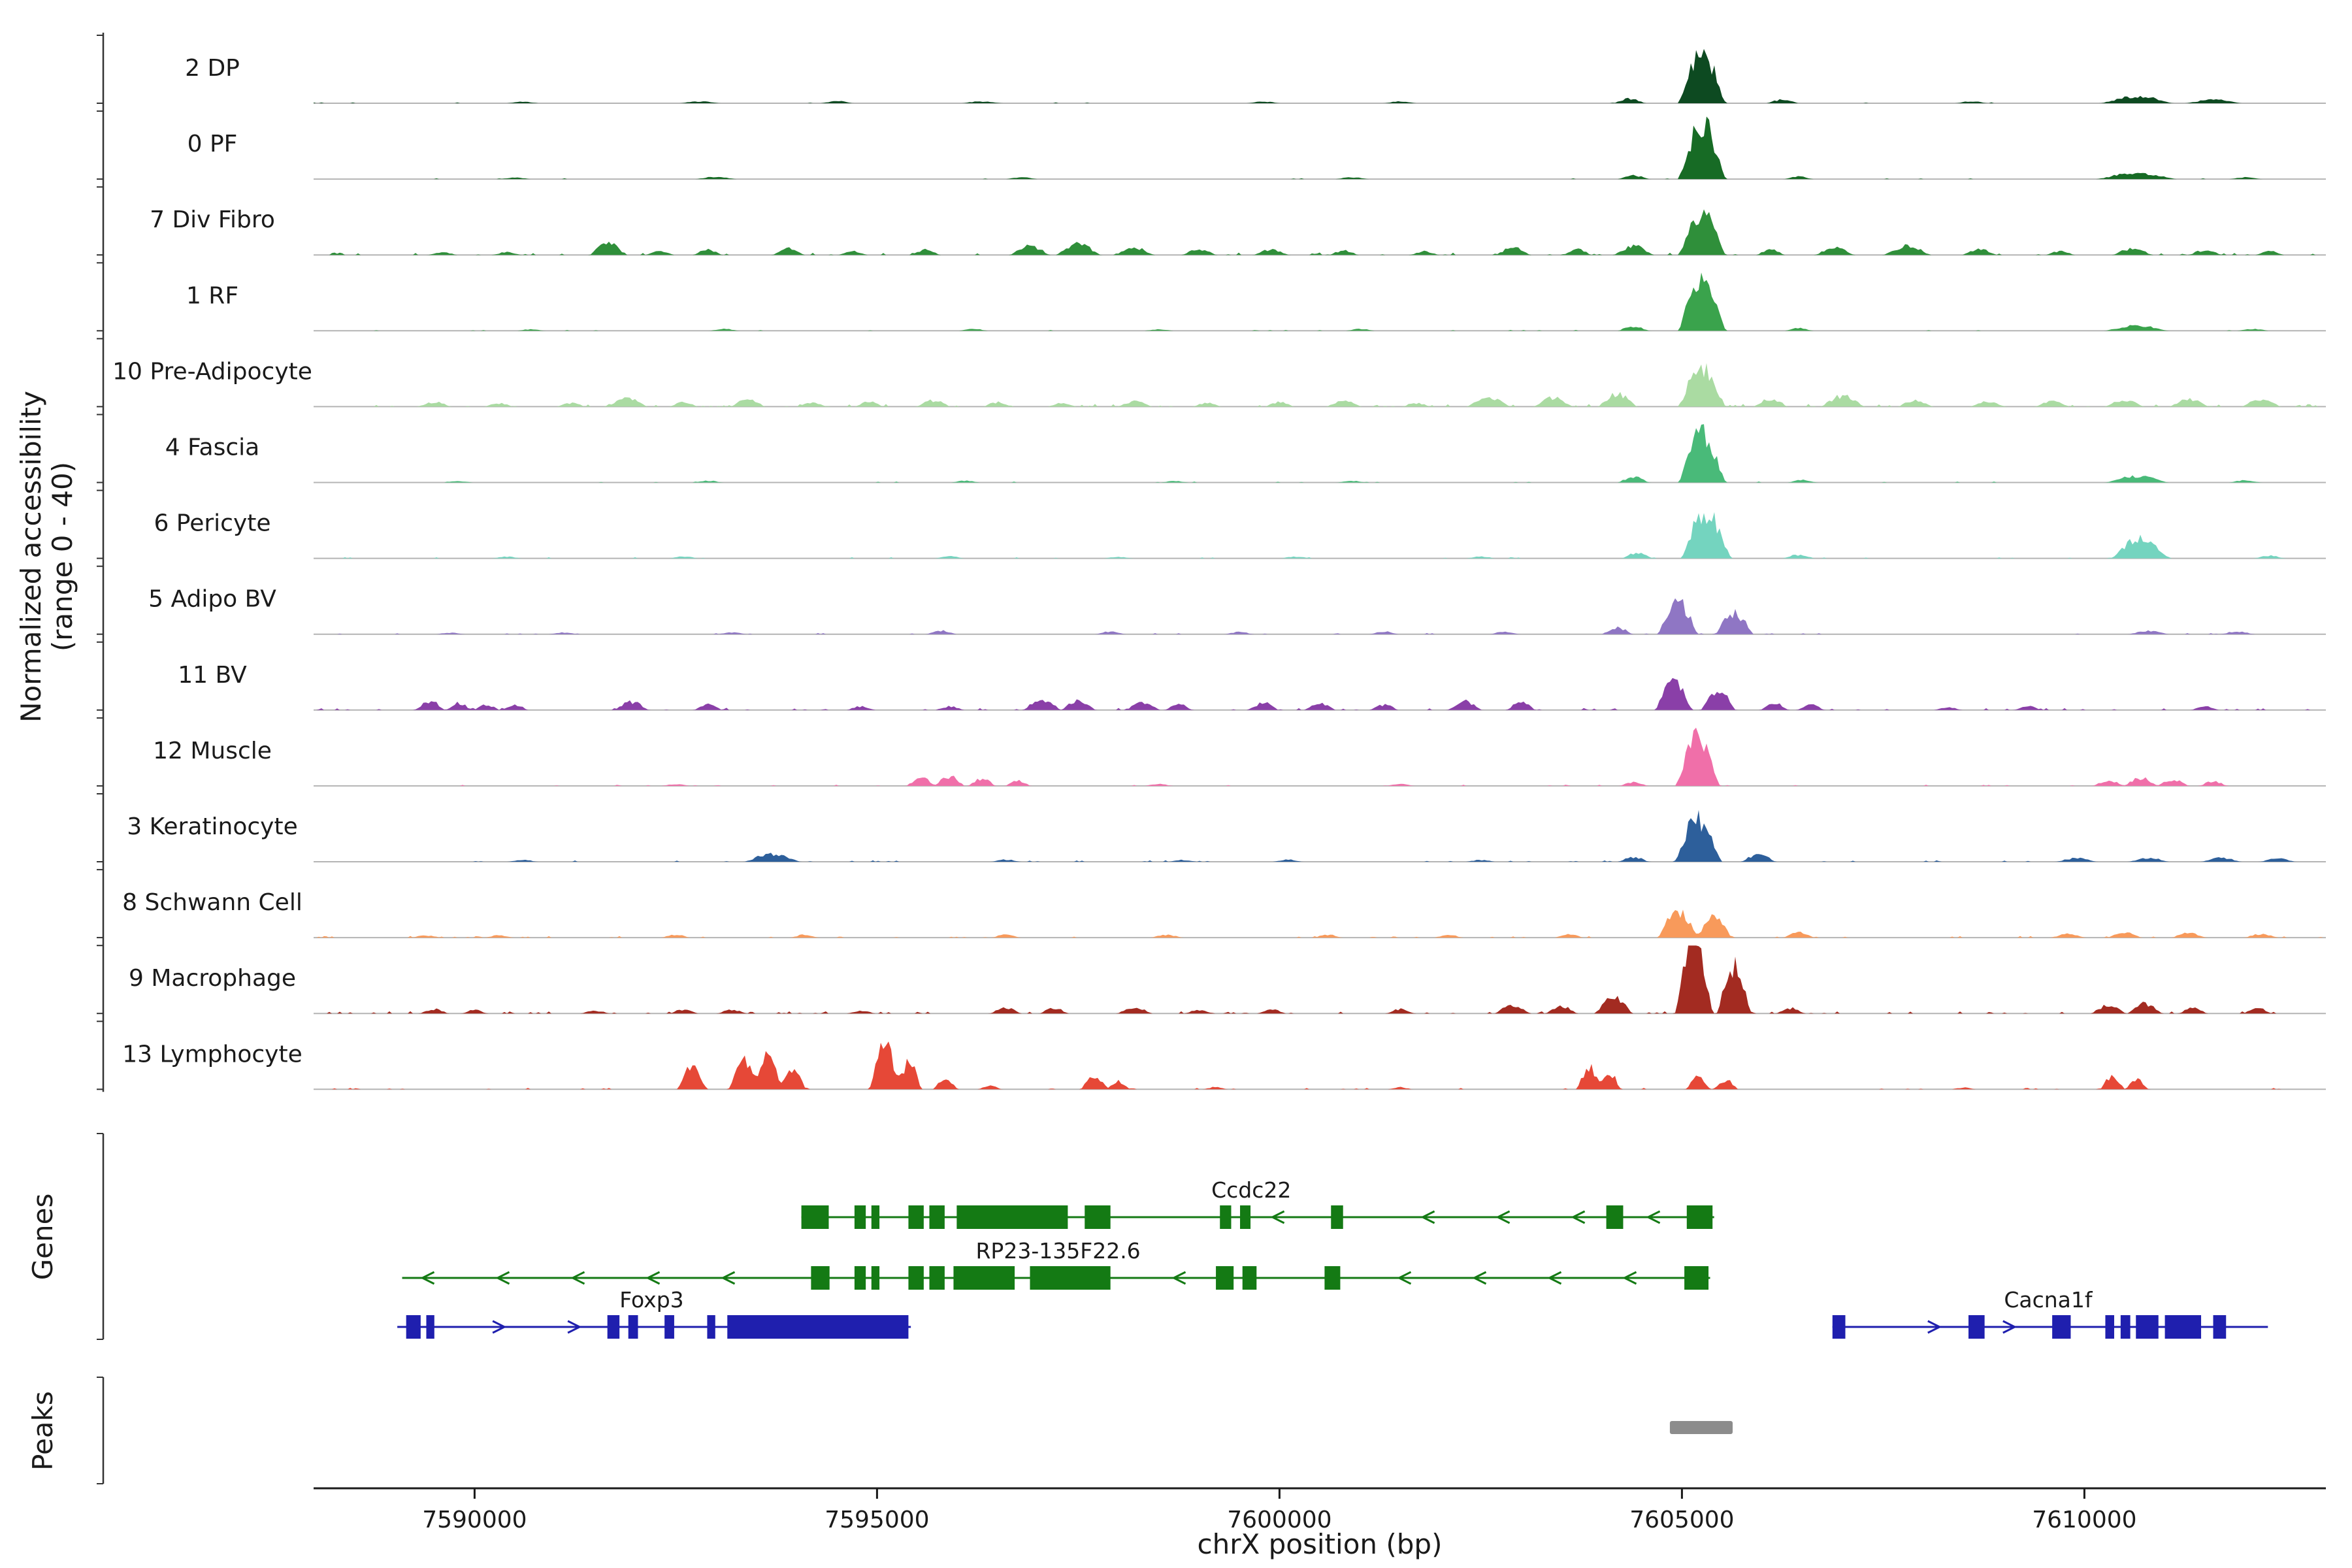 The width and height of the screenshot is (2352, 1568). Describe the element at coordinates (474, 1520) in the screenshot. I see `x-tick-label: 7590000` at that location.